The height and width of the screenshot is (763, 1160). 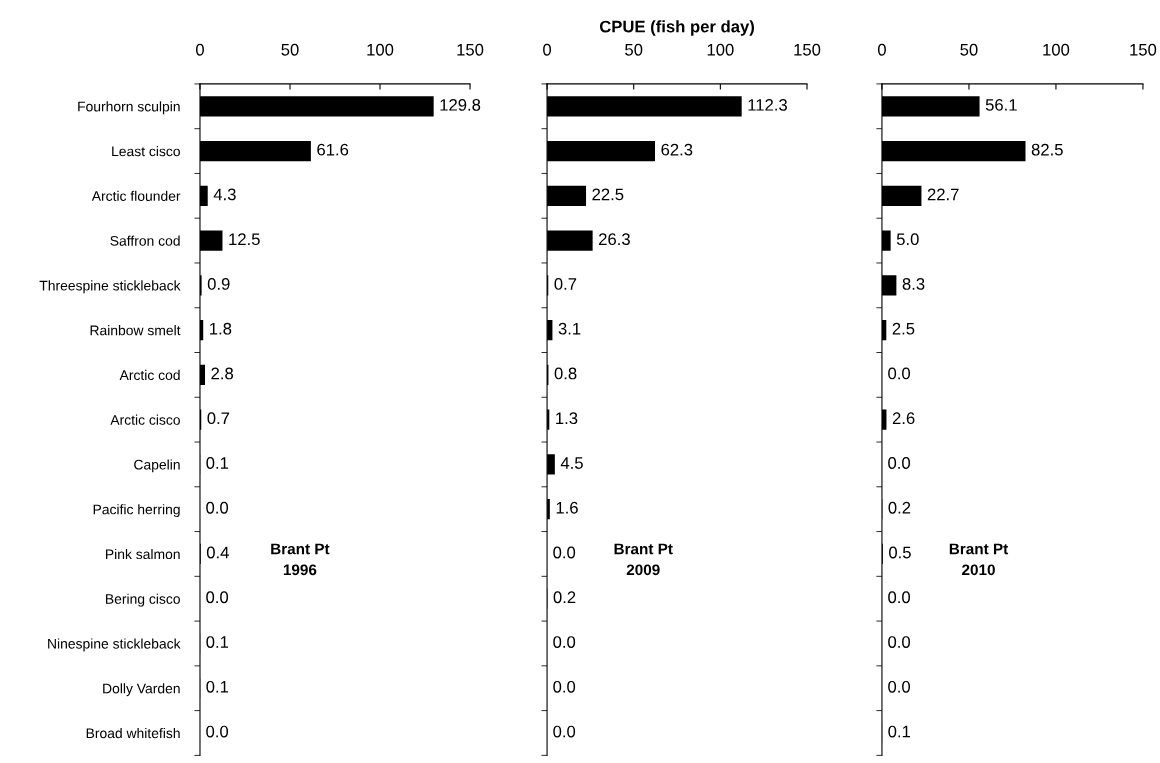 What do you see at coordinates (676, 28) in the screenshot?
I see `x-axis-title: CPUE (fish per day)` at bounding box center [676, 28].